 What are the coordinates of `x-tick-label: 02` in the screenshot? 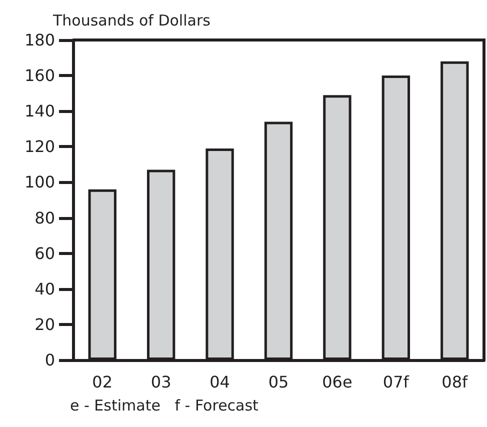 It's located at (102, 382).